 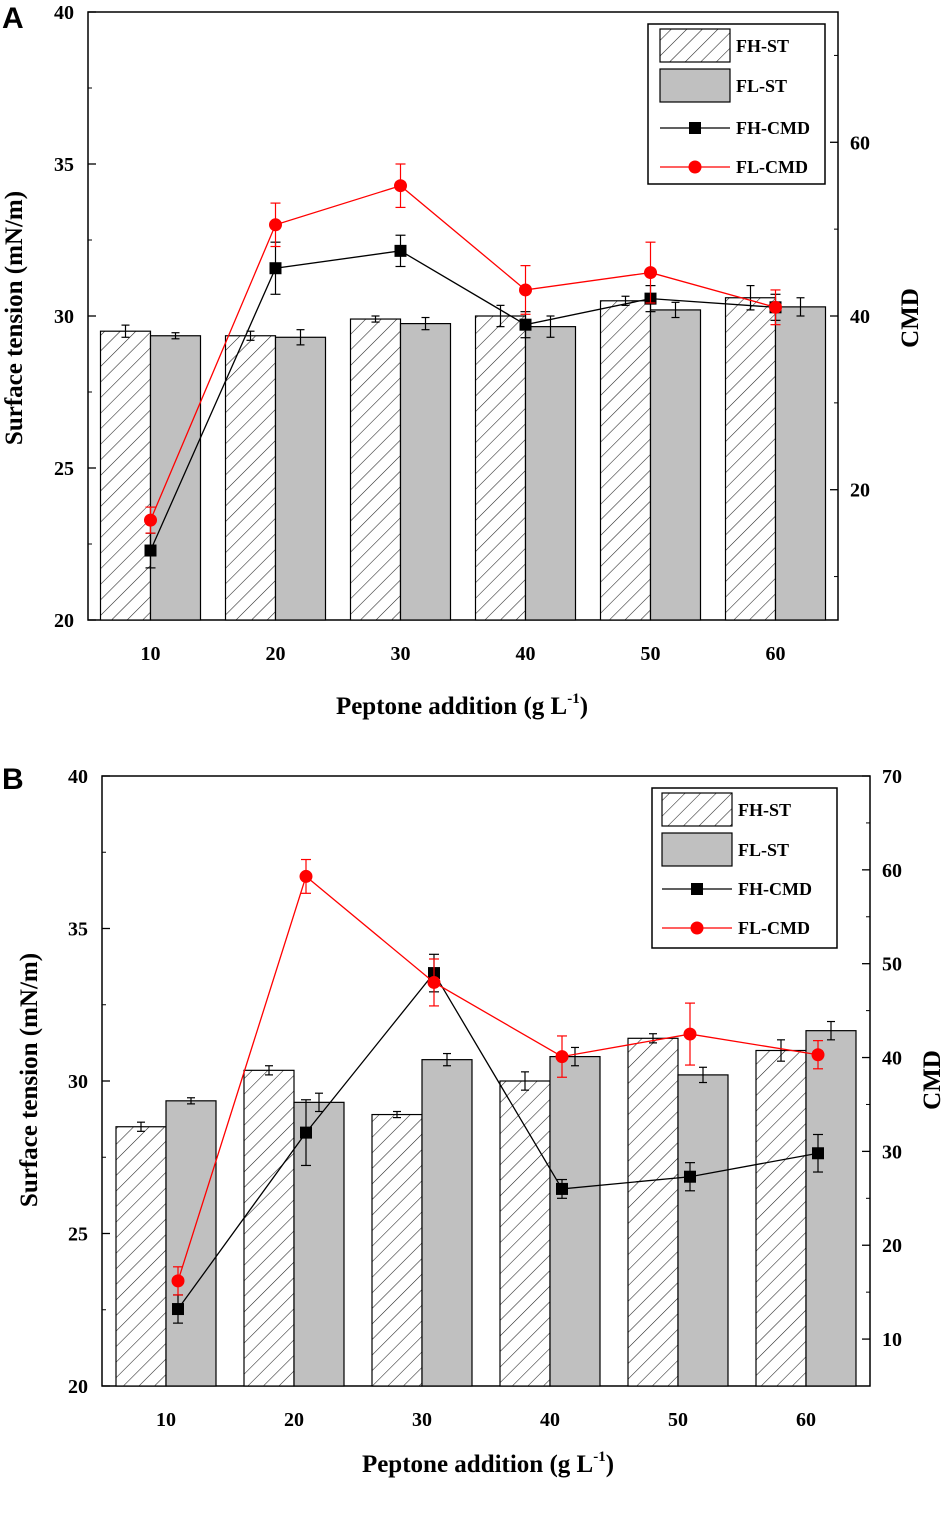 I want to click on line-fl-cmd, so click(x=462, y=352).